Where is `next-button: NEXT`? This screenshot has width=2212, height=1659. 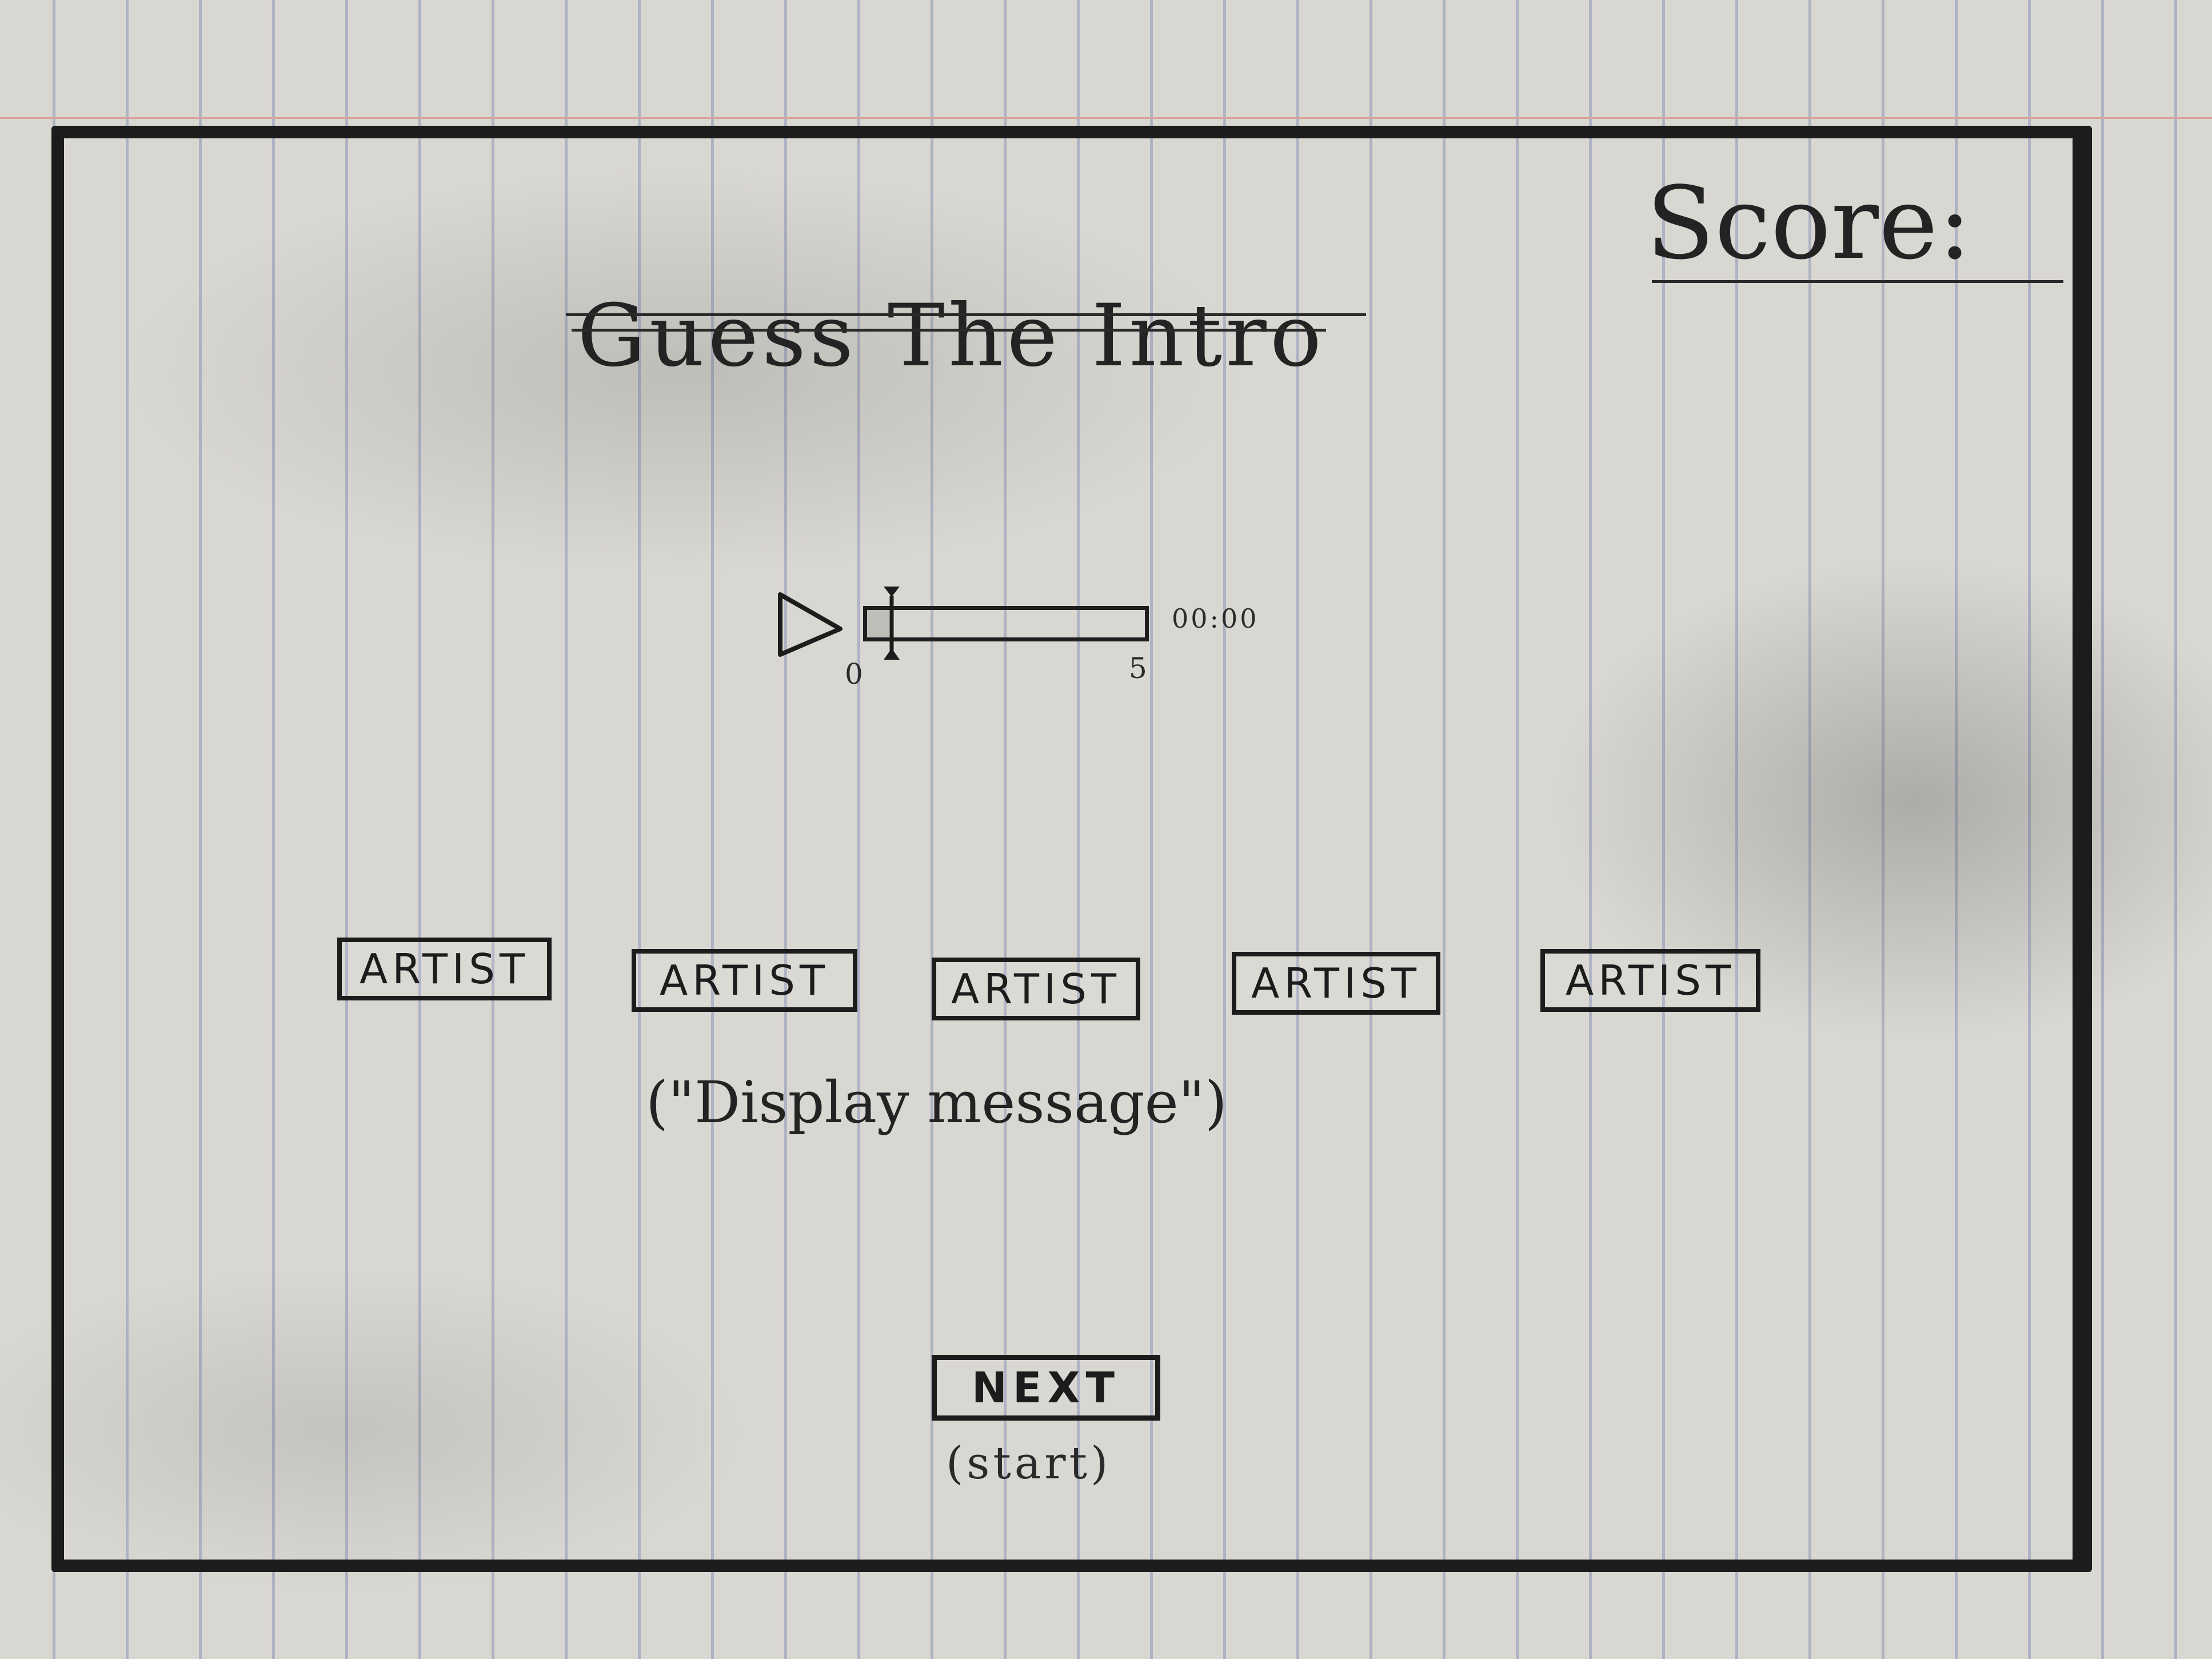 next-button: NEXT is located at coordinates (1046, 1388).